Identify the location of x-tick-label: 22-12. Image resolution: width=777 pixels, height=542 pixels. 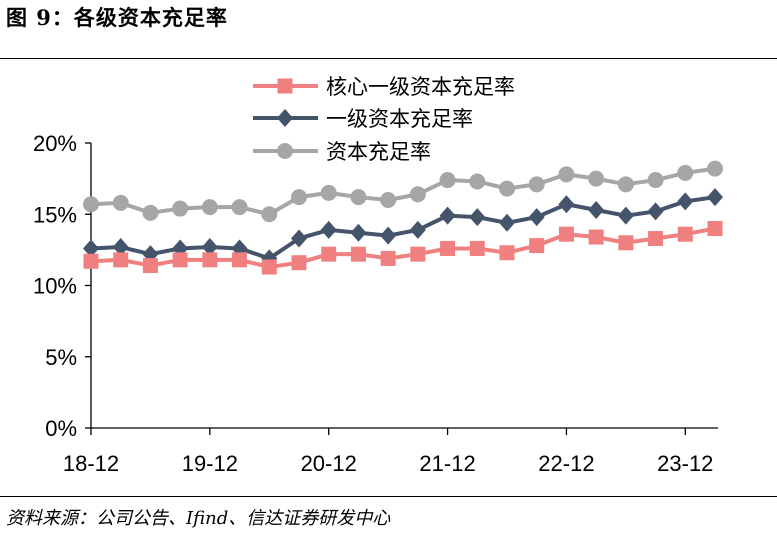
(566, 463).